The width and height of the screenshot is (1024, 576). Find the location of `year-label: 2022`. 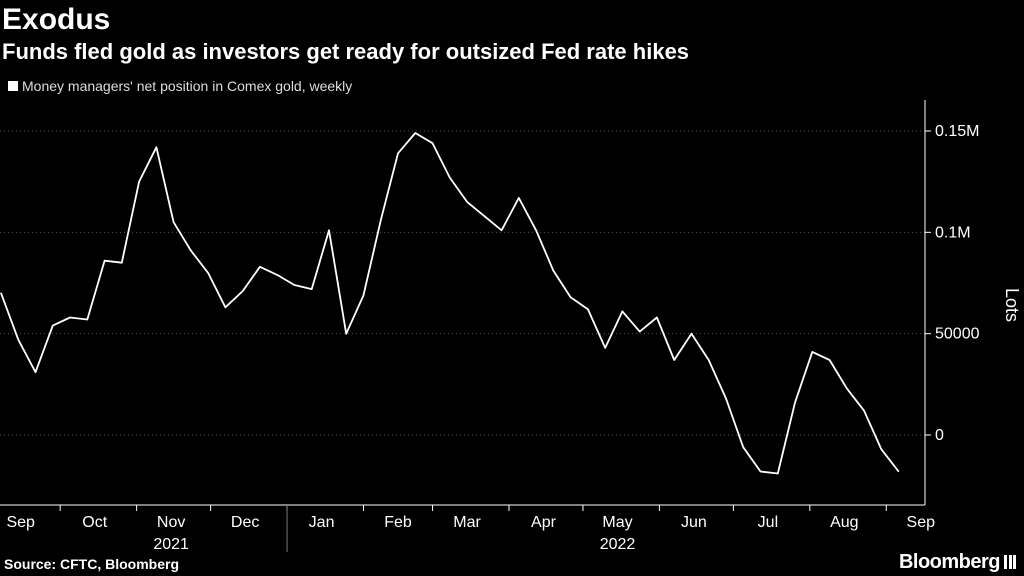

year-label: 2022 is located at coordinates (618, 544).